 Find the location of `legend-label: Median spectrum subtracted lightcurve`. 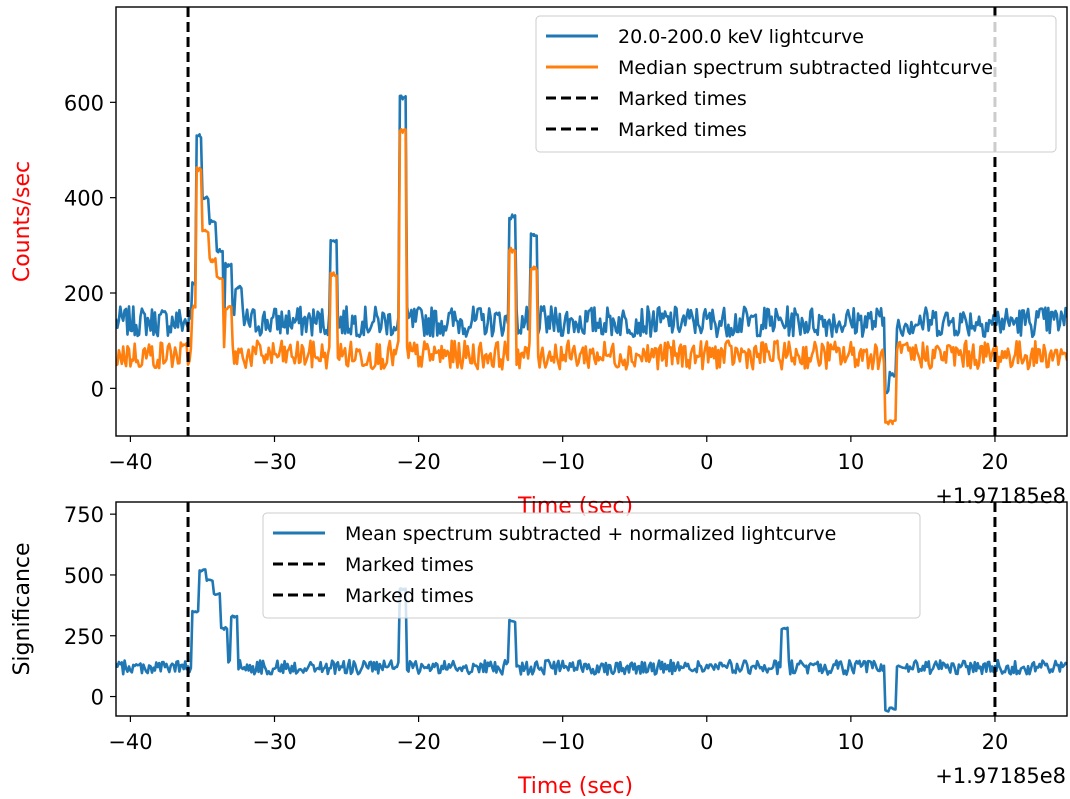

legend-label: Median spectrum subtracted lightcurve is located at coordinates (805, 68).